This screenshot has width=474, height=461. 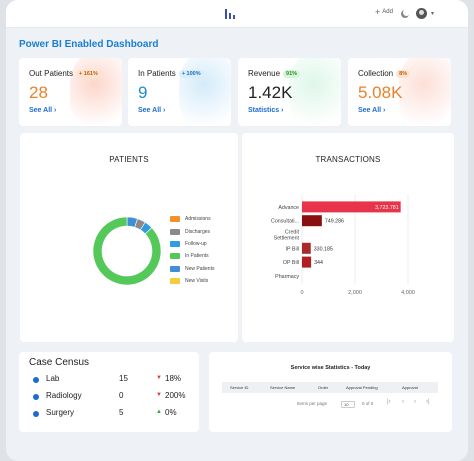 What do you see at coordinates (121, 395) in the screenshot?
I see `case-count: 0` at bounding box center [121, 395].